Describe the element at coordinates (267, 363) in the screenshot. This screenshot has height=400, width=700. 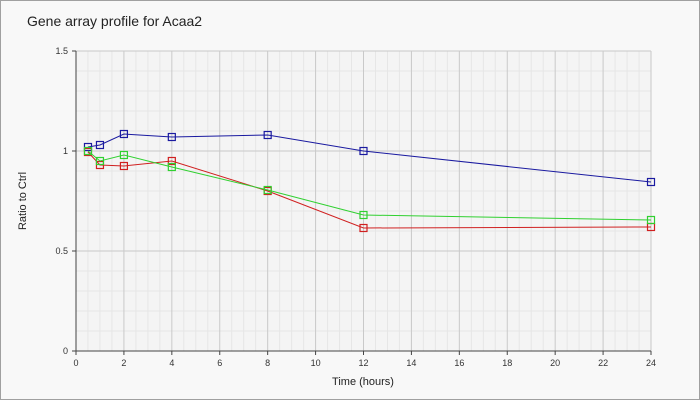
I see `x-tick-label: 8` at that location.